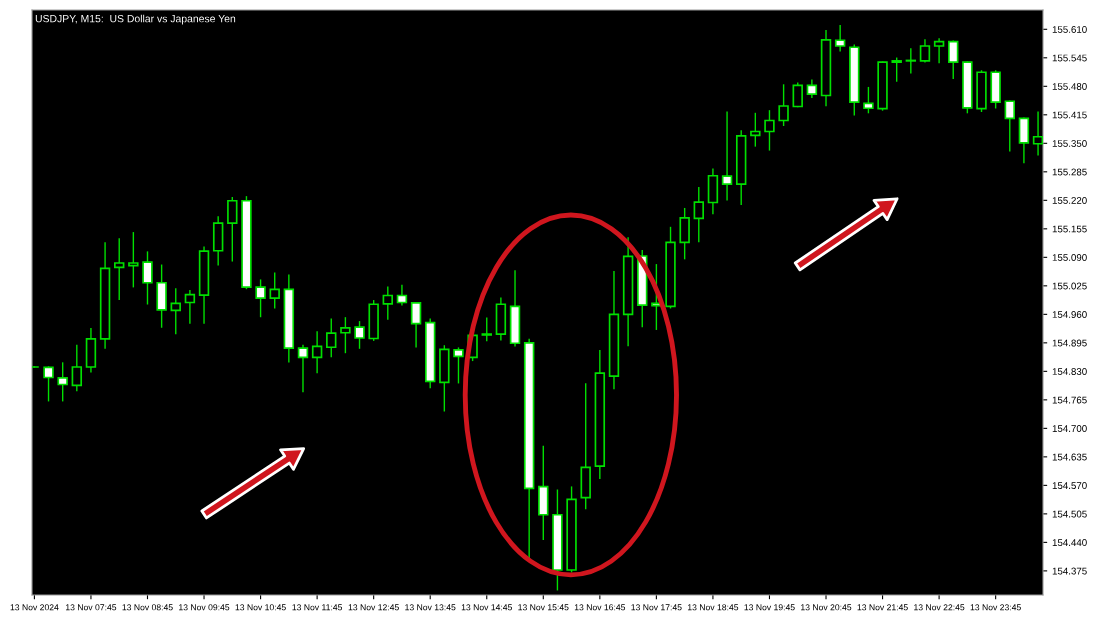 Image resolution: width=1100 pixels, height=620 pixels. I want to click on x-tick-label: 13 Nov 13:45, so click(430, 607).